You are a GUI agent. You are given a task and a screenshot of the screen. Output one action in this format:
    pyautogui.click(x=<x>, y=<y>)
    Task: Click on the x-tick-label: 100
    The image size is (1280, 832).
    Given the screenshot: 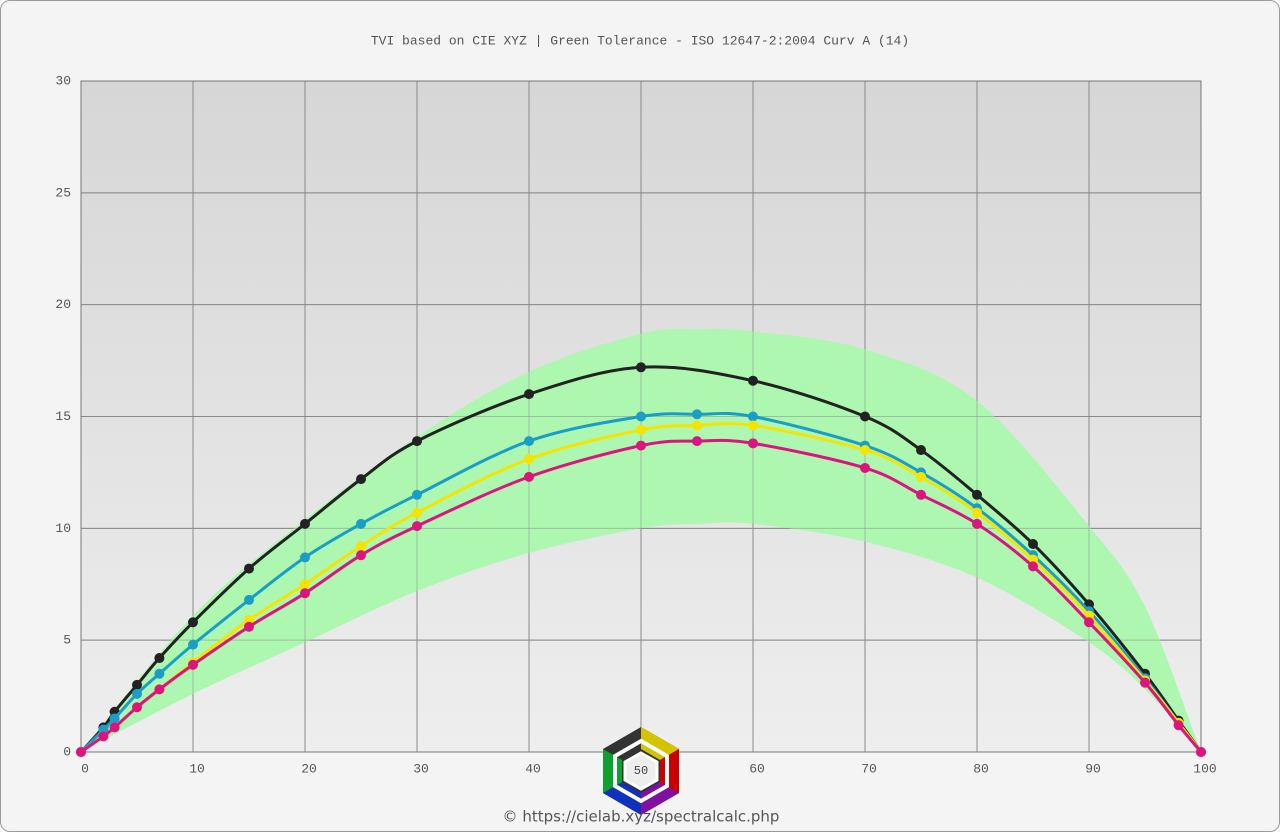 What is the action you would take?
    pyautogui.click(x=1204, y=768)
    